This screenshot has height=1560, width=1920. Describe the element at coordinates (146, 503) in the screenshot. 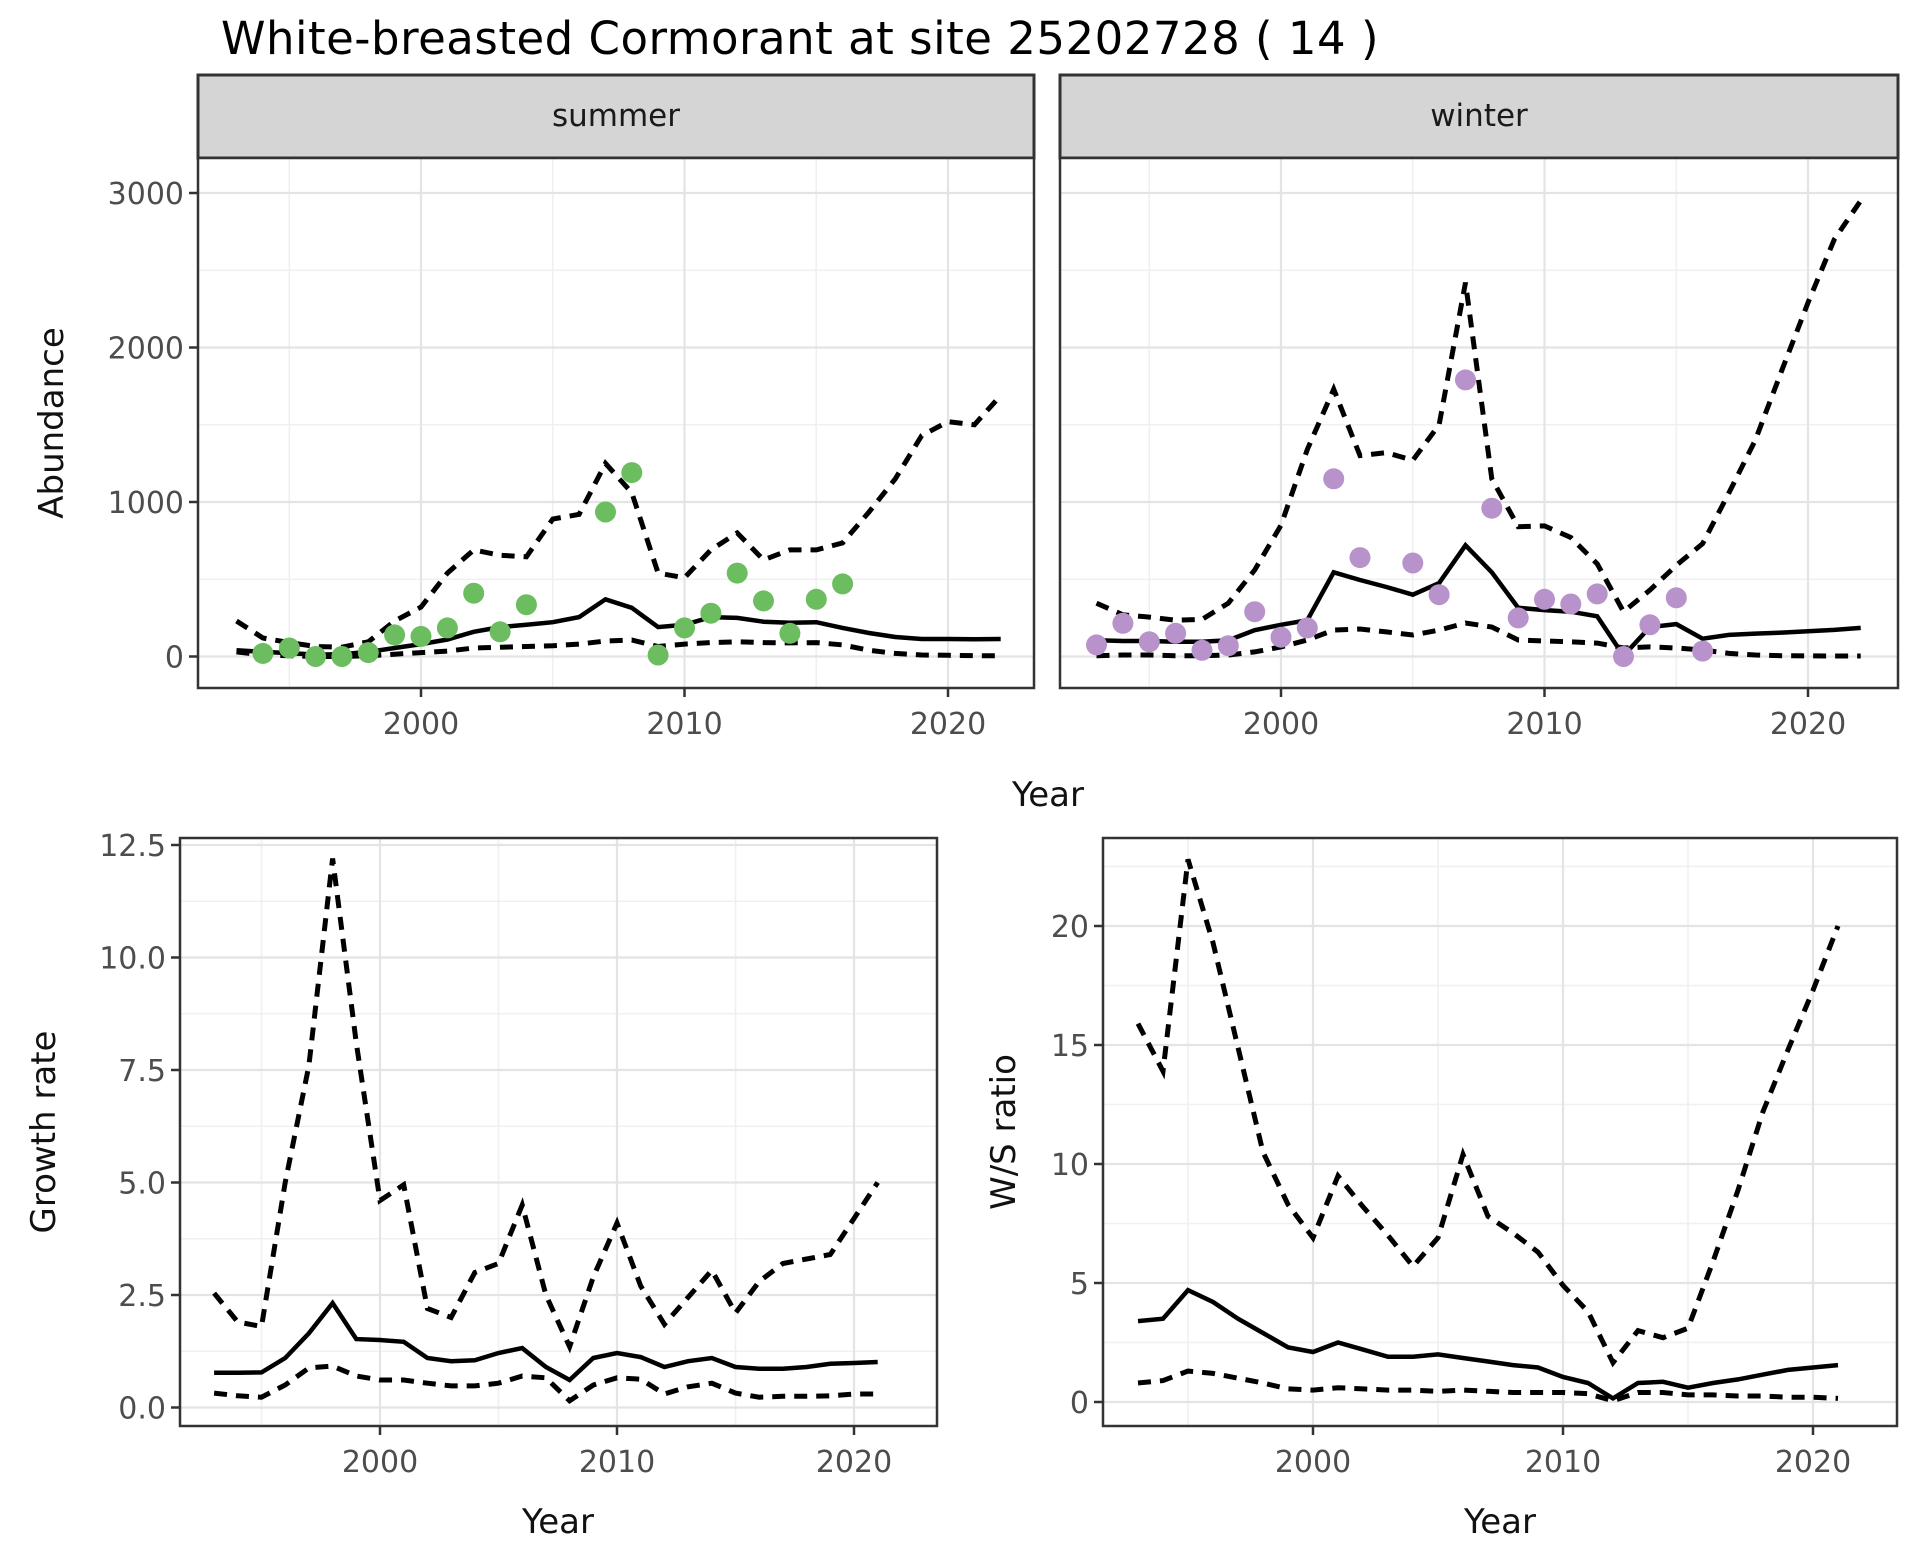

I see `summer-y-tick-label-1000: 1000` at that location.